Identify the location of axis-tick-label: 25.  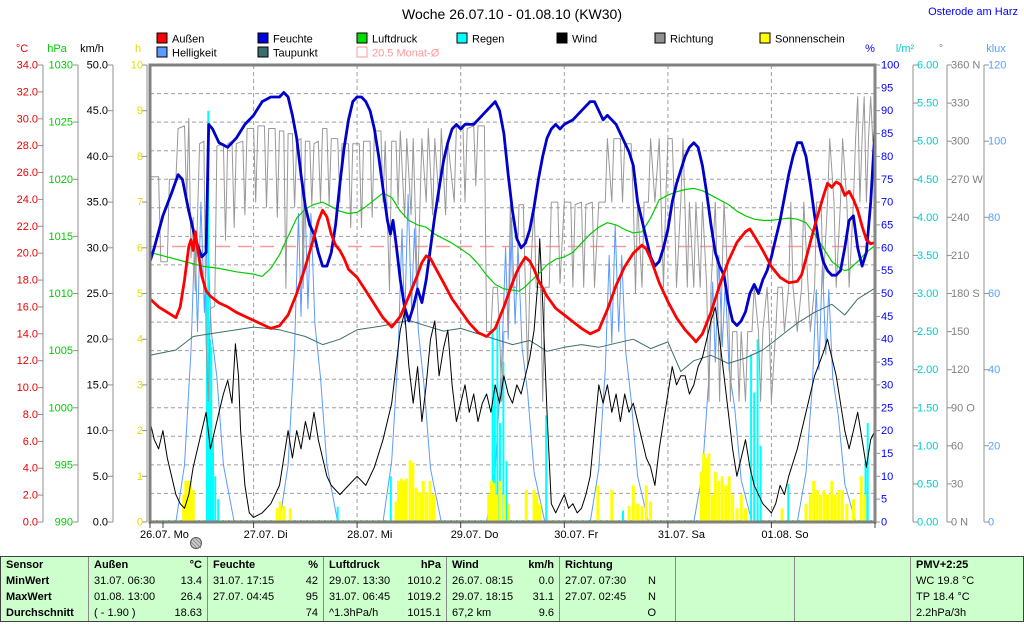
(887, 408).